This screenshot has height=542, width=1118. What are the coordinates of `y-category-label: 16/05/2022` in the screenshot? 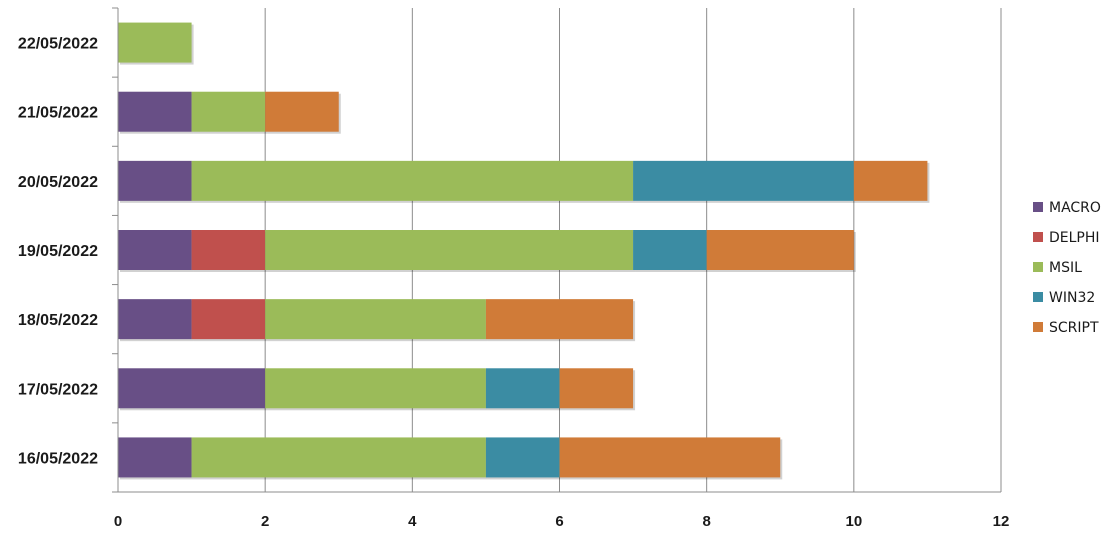 It's located at (58, 458).